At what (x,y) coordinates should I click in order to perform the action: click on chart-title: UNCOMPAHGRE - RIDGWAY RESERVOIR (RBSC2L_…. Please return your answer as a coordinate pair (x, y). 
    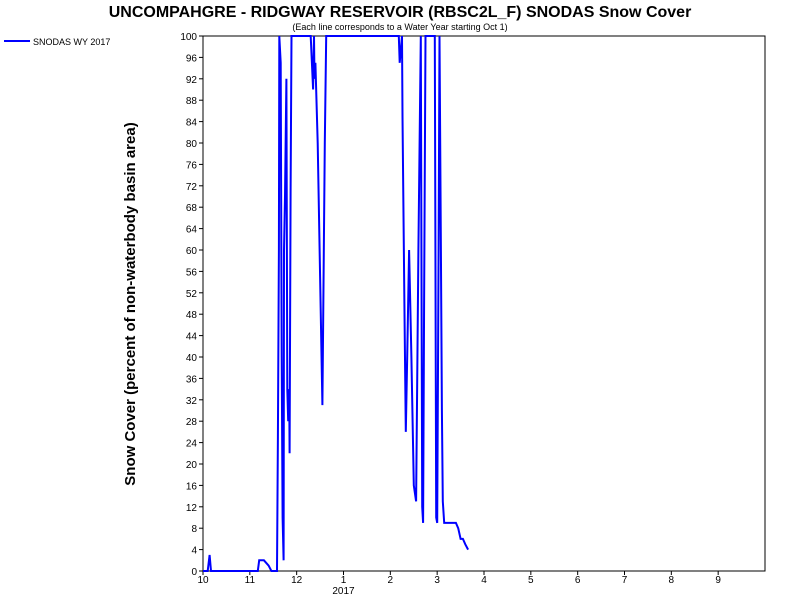
    Looking at the image, I should click on (400, 12).